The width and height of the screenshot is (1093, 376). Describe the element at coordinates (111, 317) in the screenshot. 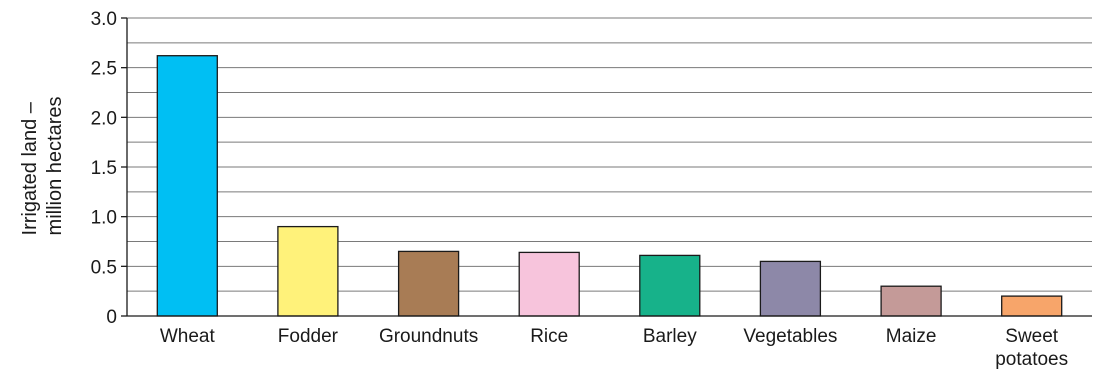

I see `y-tick-label: 0` at that location.